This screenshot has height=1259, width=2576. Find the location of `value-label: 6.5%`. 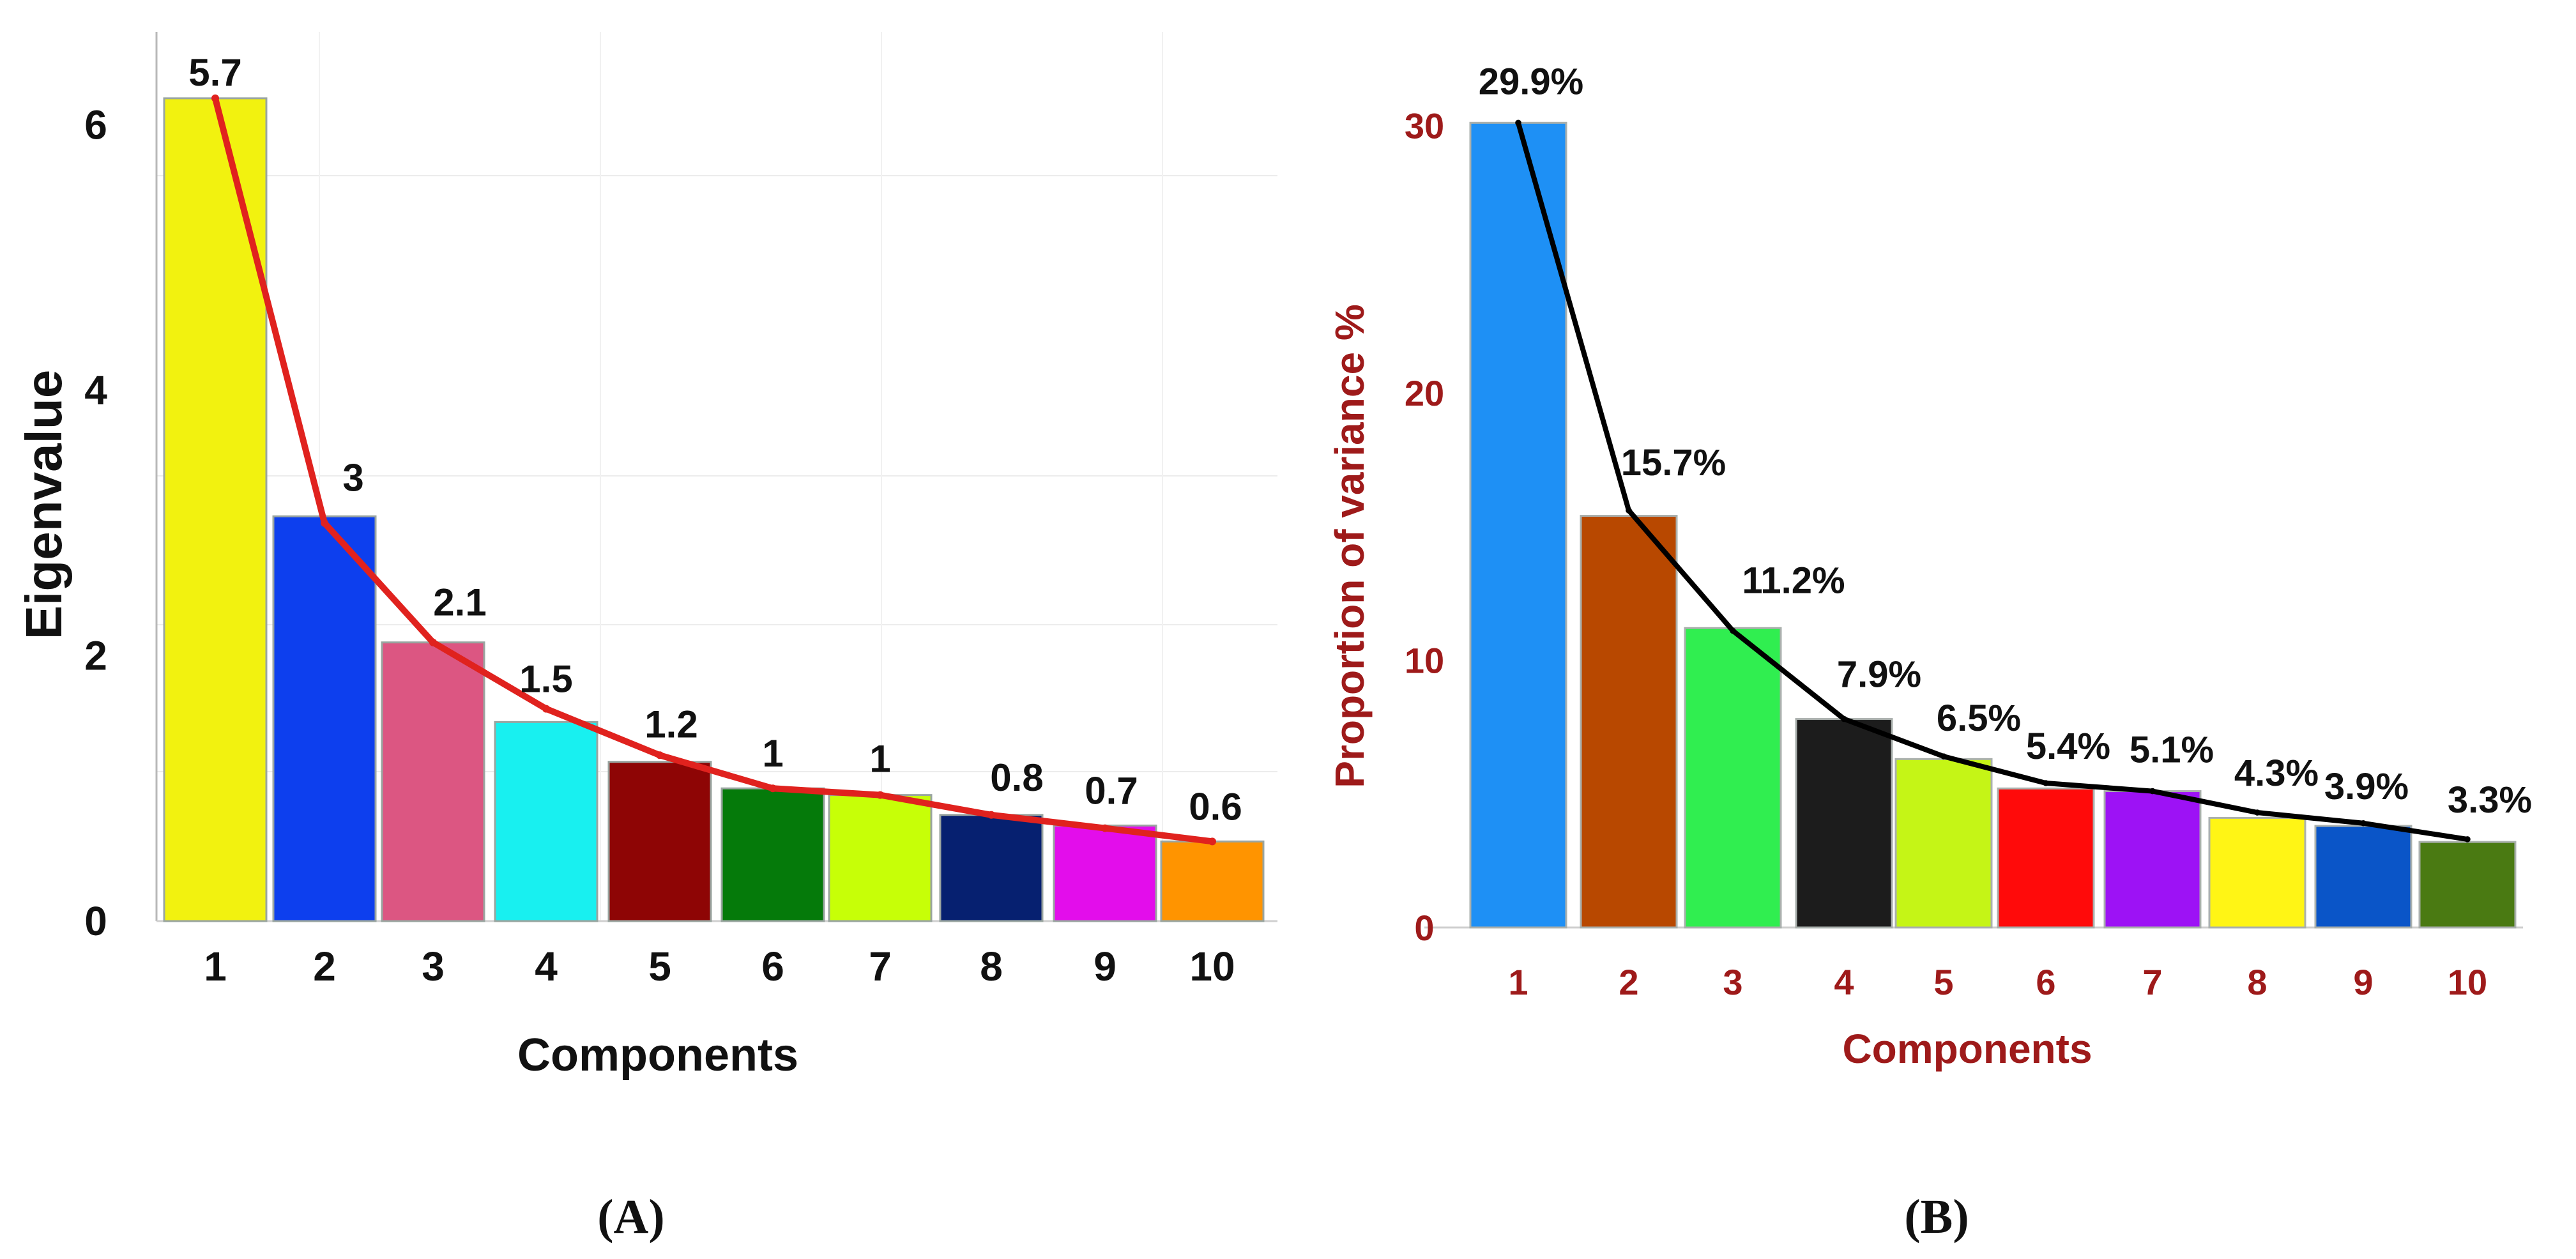

value-label: 6.5% is located at coordinates (1979, 718).